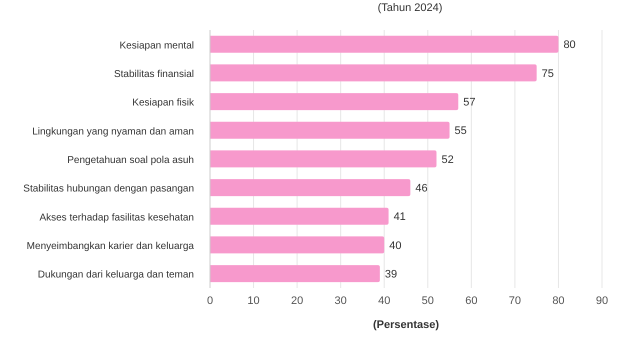 The image size is (620, 348). I want to click on data-label: 75, so click(548, 74).